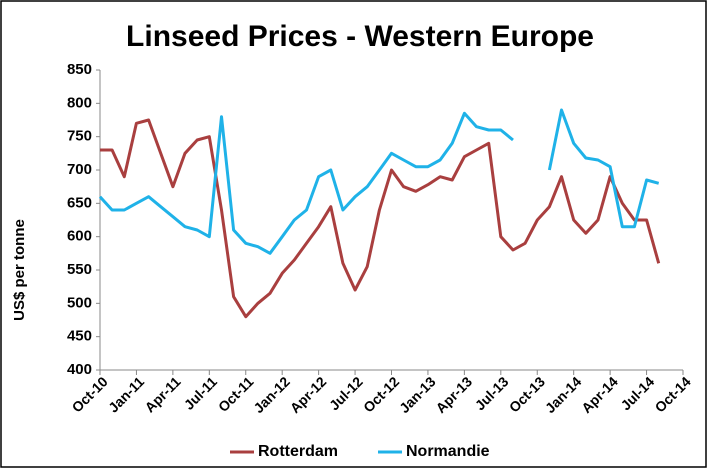  Describe the element at coordinates (79, 169) in the screenshot. I see `y-tick-label: 700` at that location.